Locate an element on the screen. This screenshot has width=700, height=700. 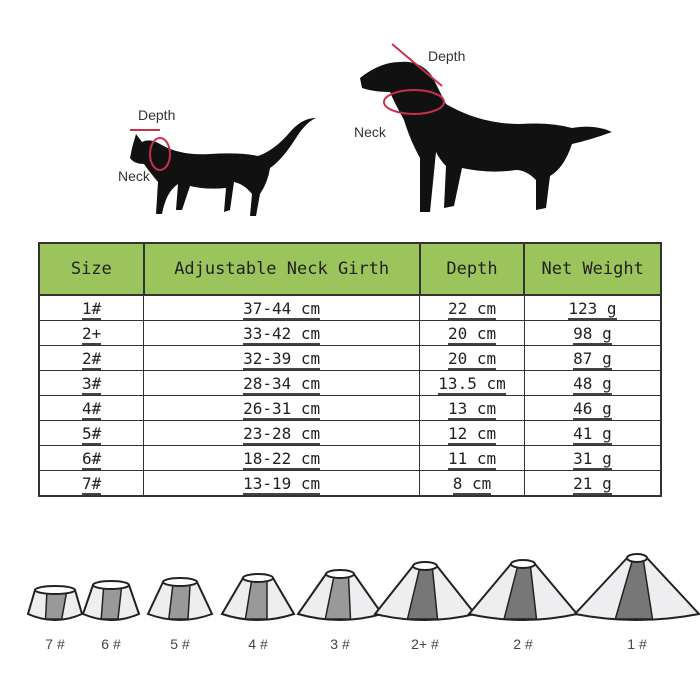
cone-size-label: 6 # is located at coordinates (111, 644).